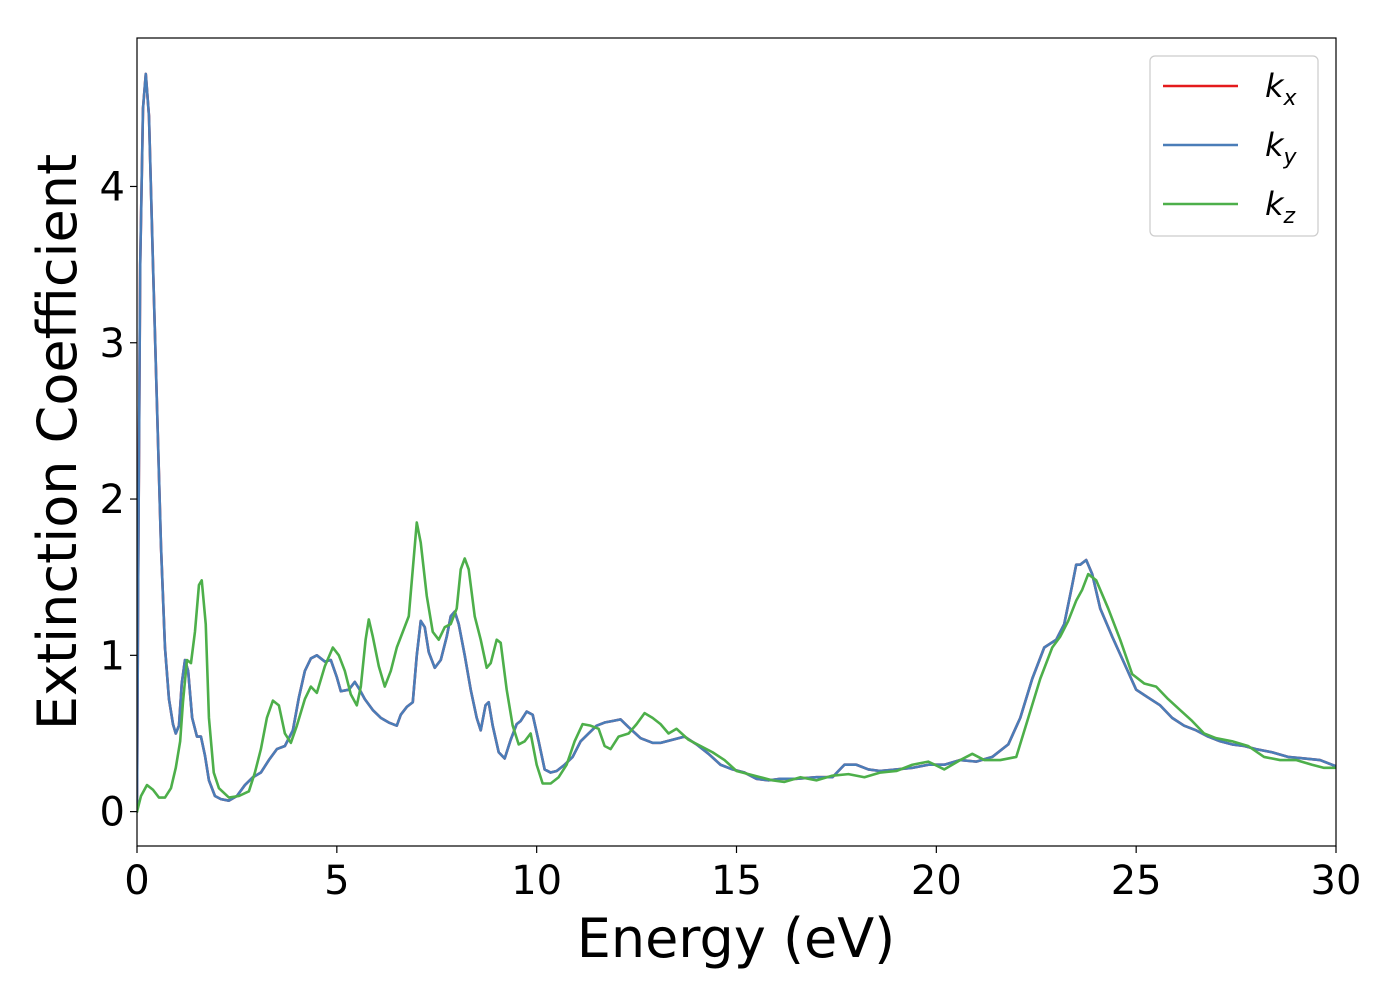 Image resolution: width=1400 pixels, height=1000 pixels. I want to click on y-tick-label: 3, so click(112, 344).